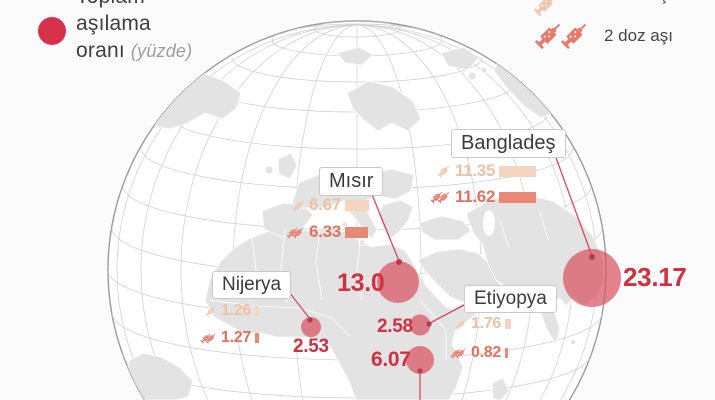  What do you see at coordinates (134, 5) in the screenshot?
I see `legend-line1: Toplam` at bounding box center [134, 5].